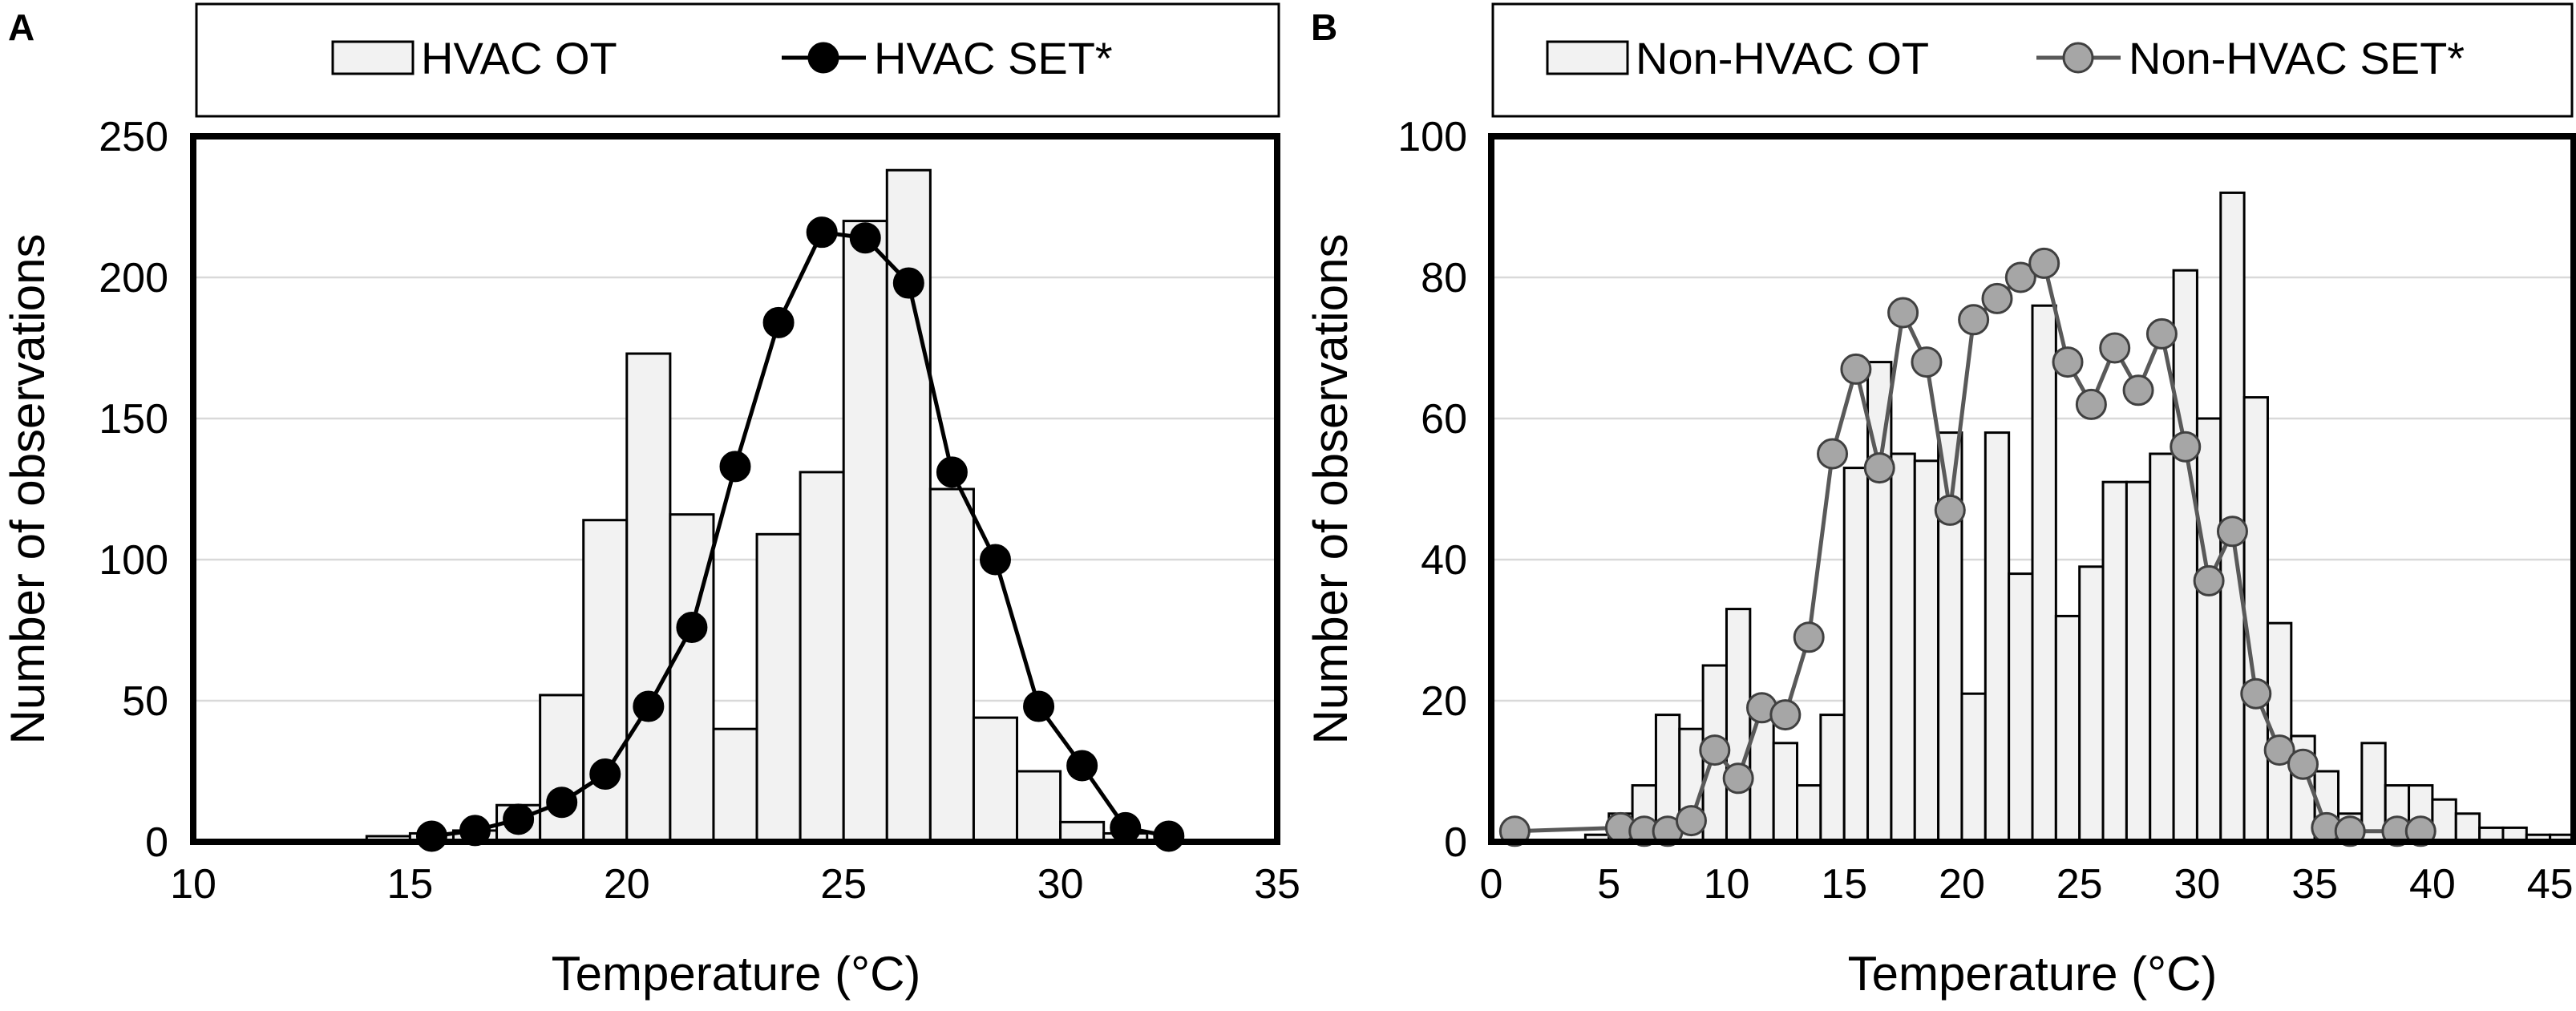  I want to click on panel-b-label: B, so click(1324, 27).